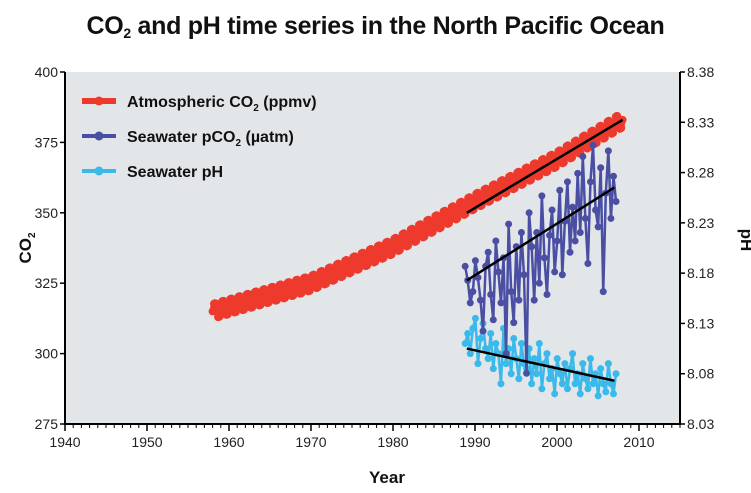  Describe the element at coordinates (47, 142) in the screenshot. I see `y-left-tick-label: 375` at that location.